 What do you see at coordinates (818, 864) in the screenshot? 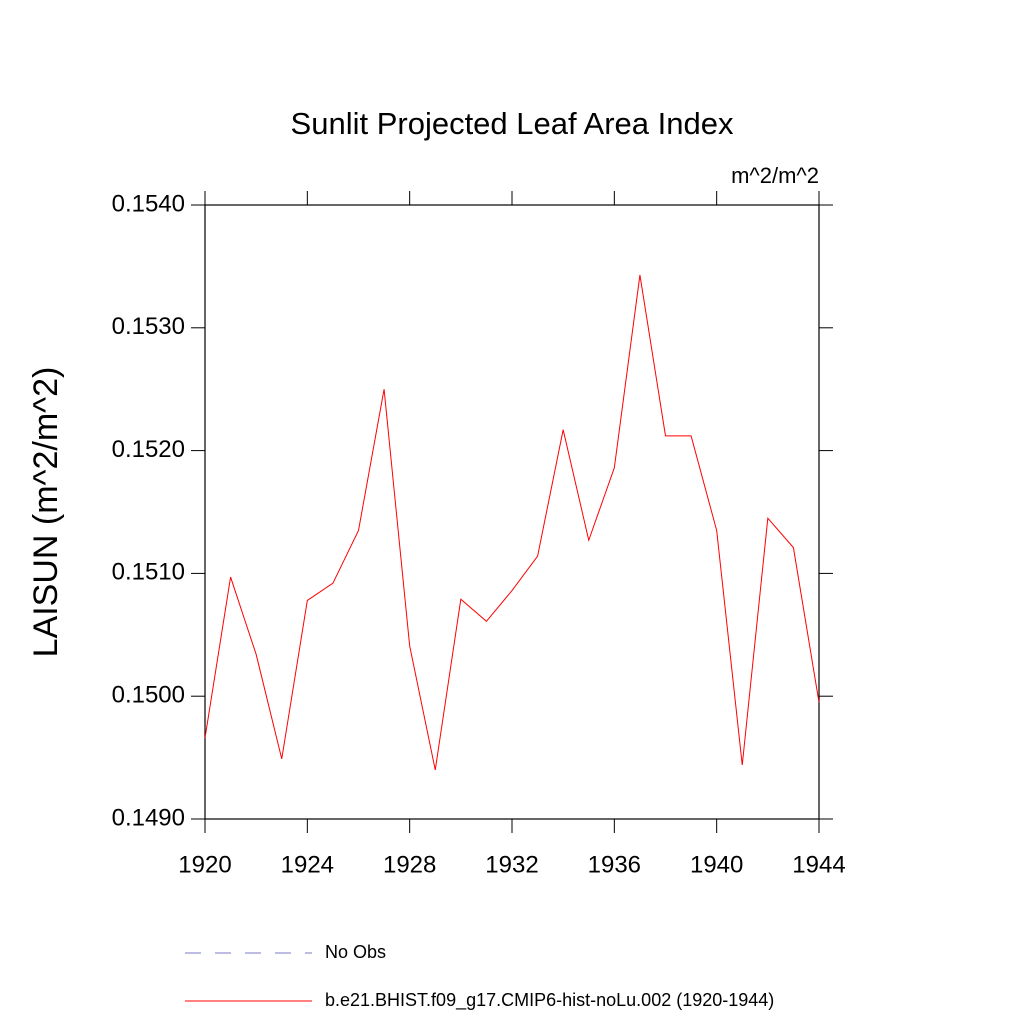
I see `x-tick-label: 1944` at bounding box center [818, 864].